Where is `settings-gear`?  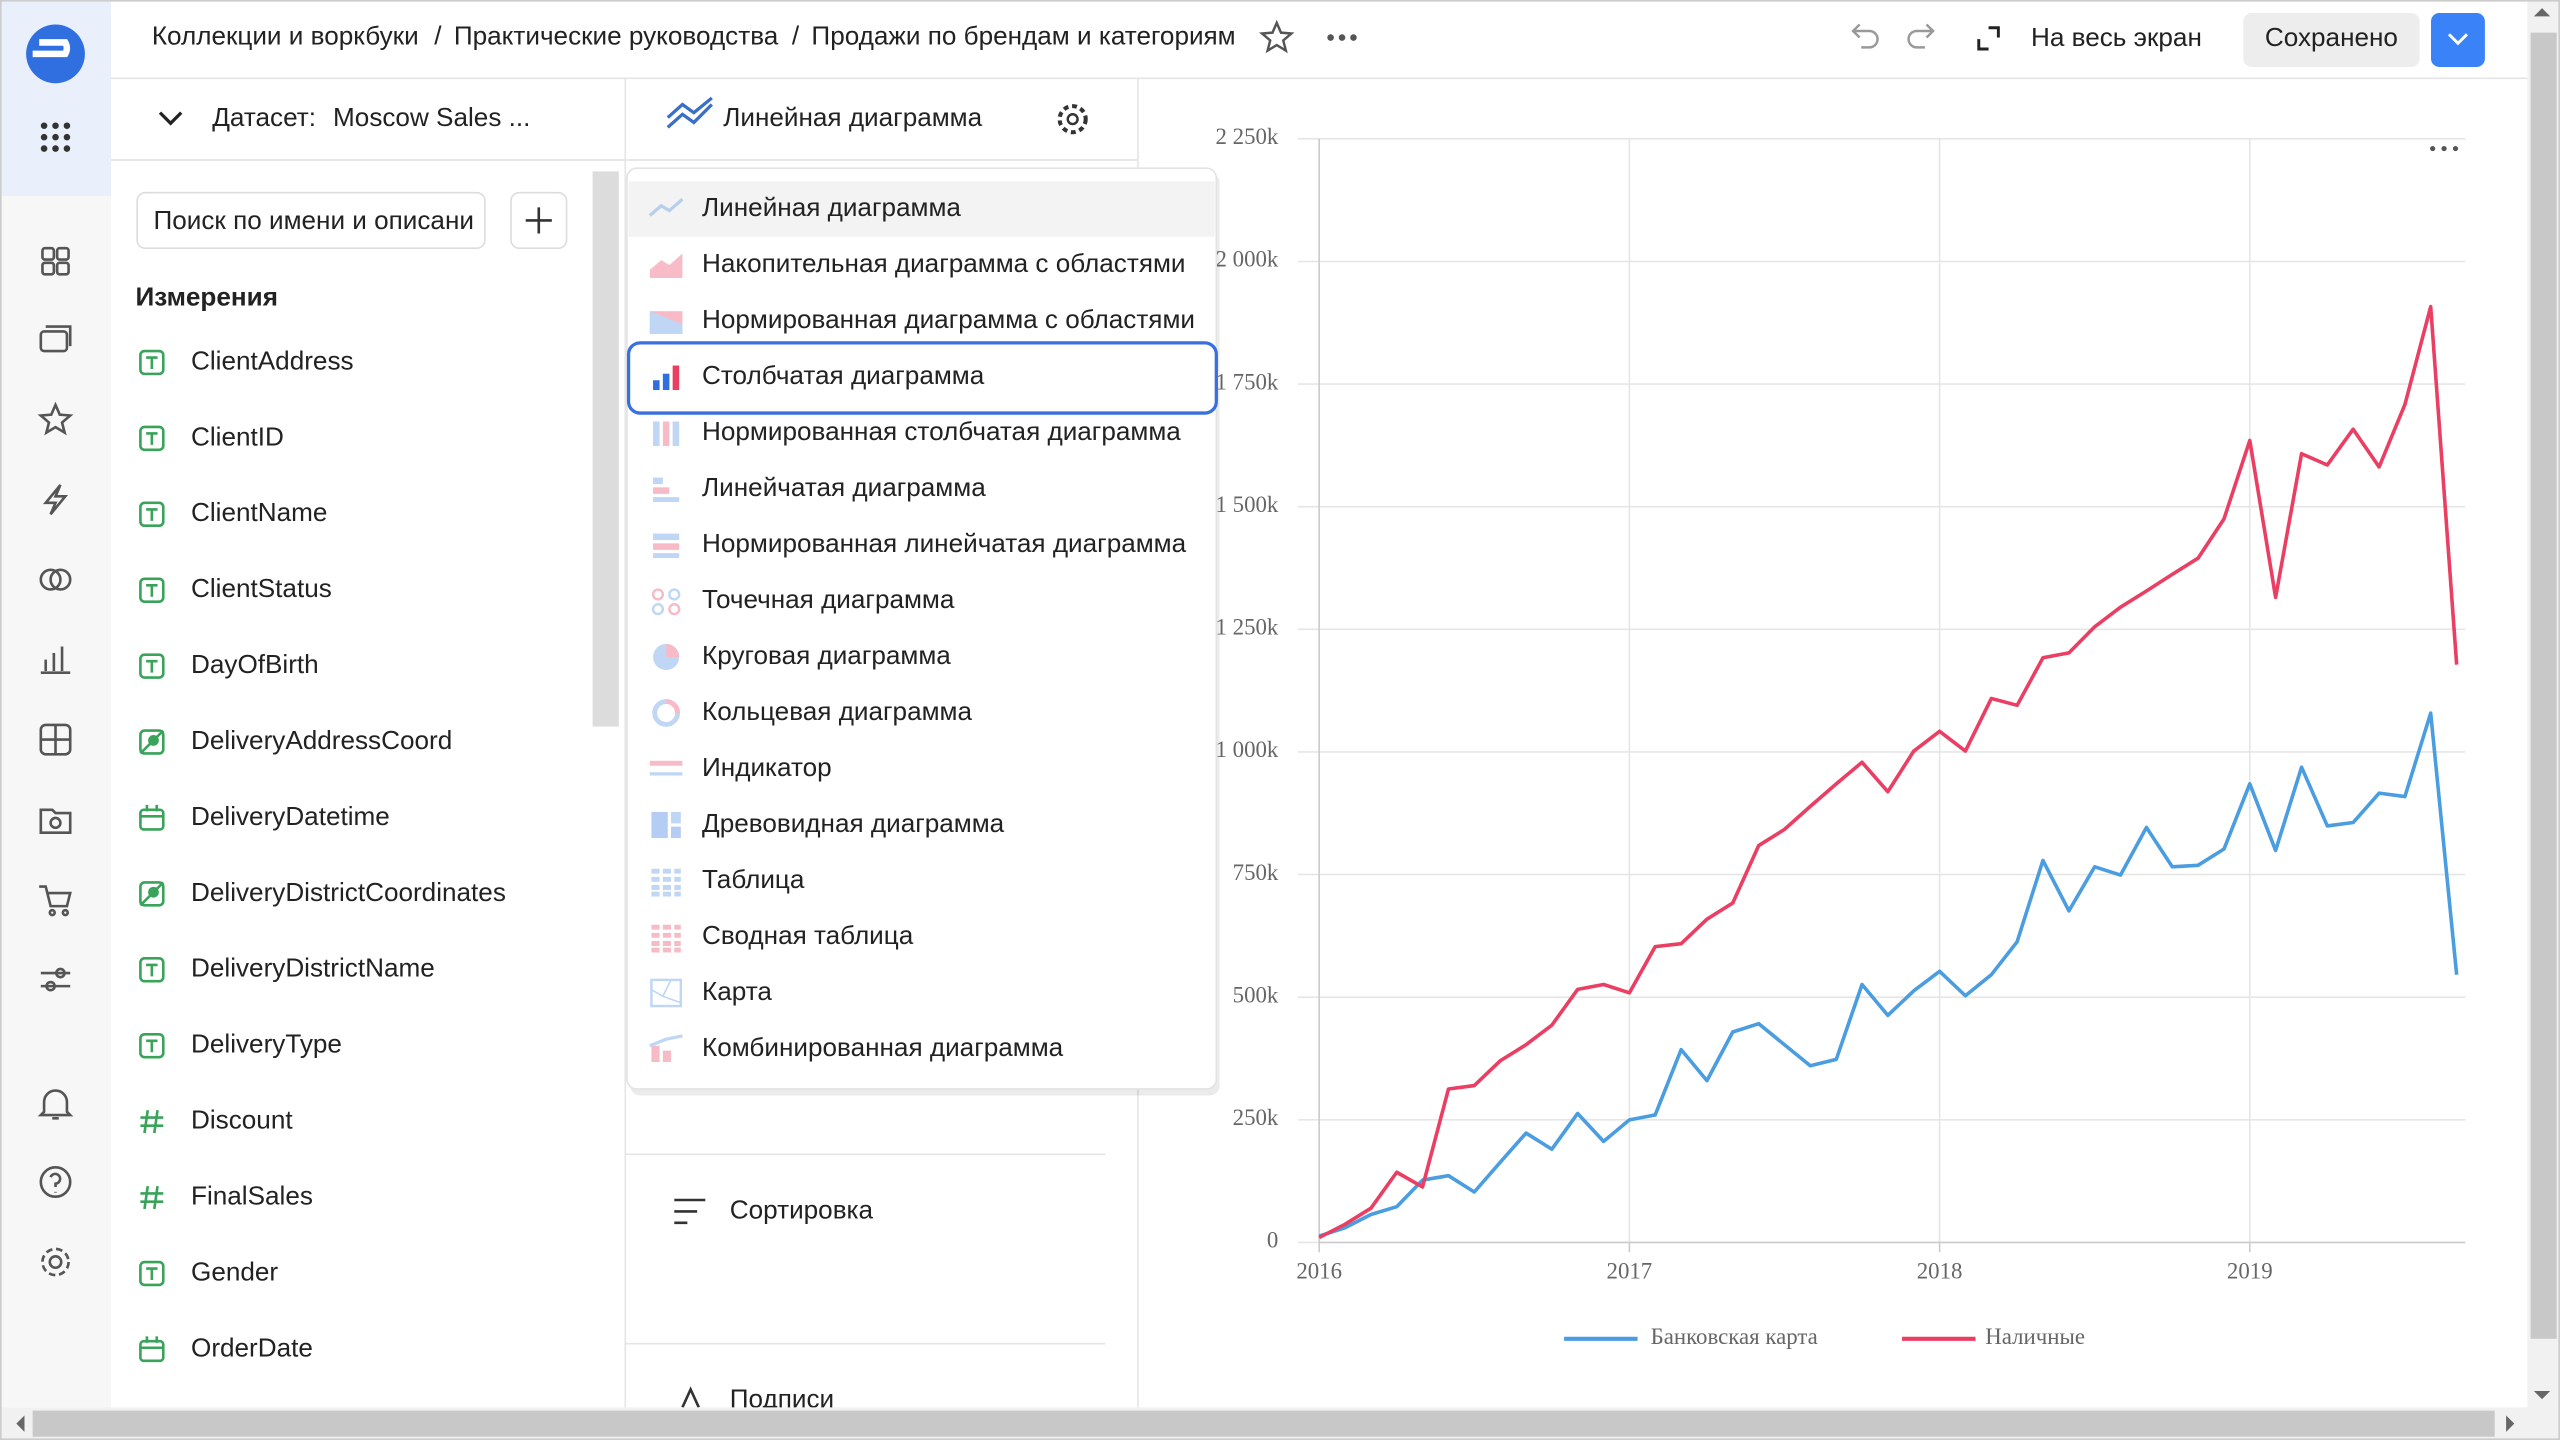 settings-gear is located at coordinates (1072, 119).